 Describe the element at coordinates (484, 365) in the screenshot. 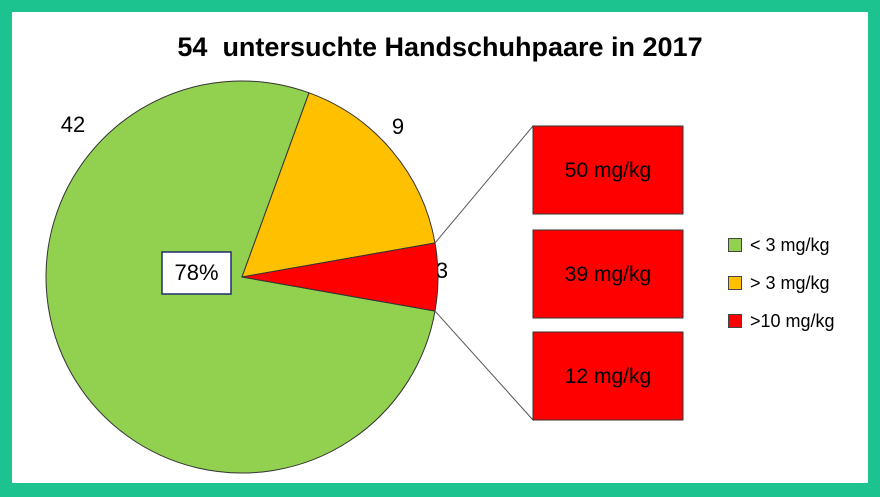

I see `connector-bottom` at that location.